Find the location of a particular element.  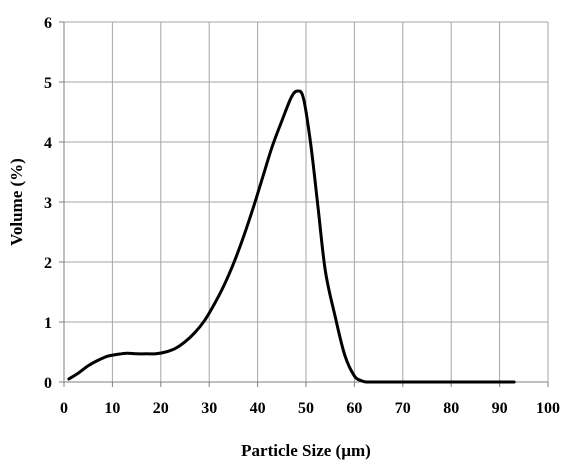

y-tick-label: 1 is located at coordinates (48, 323).